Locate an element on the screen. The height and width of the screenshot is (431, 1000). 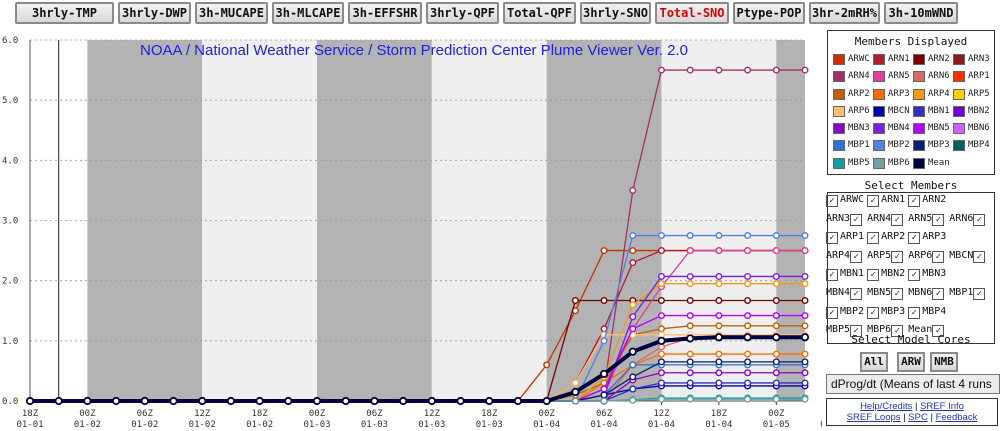
sref-loops-link: SREF Loops is located at coordinates (873, 417).